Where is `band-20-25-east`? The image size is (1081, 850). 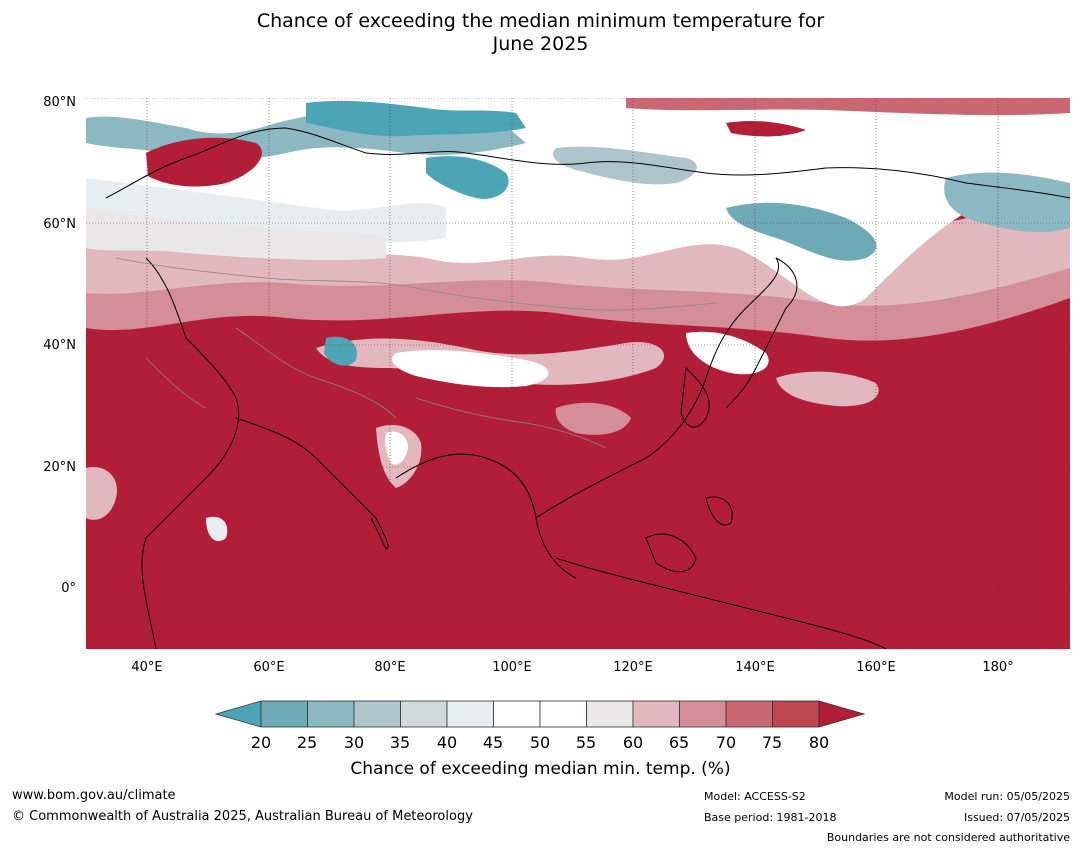 band-20-25-east is located at coordinates (801, 231).